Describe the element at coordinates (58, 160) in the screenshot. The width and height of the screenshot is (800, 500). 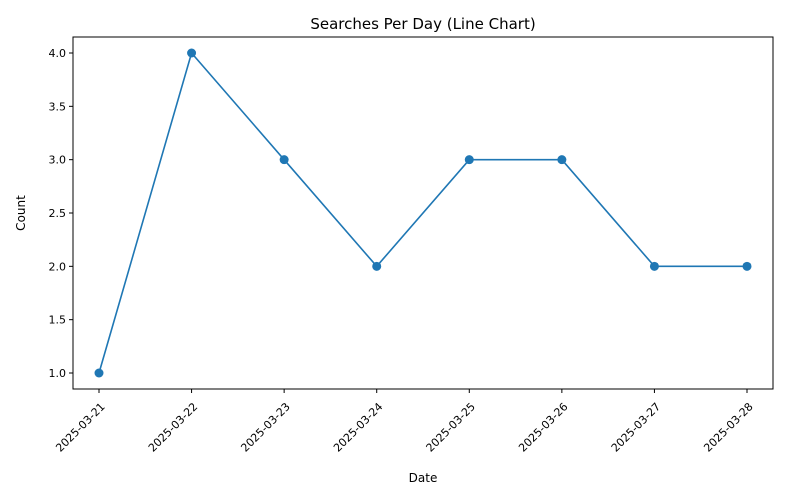
I see `y-tick-label: 3.0` at that location.